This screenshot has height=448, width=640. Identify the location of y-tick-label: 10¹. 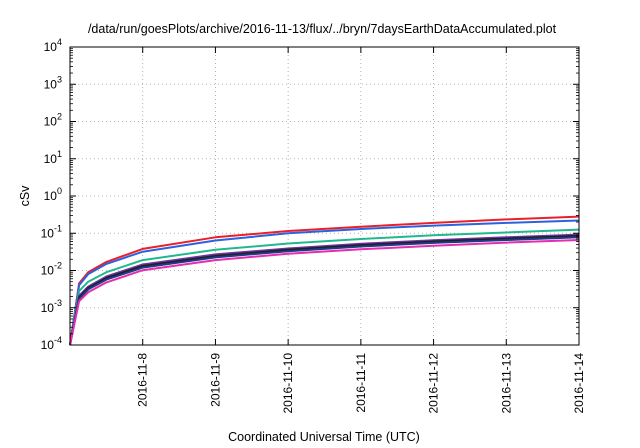
(53, 157).